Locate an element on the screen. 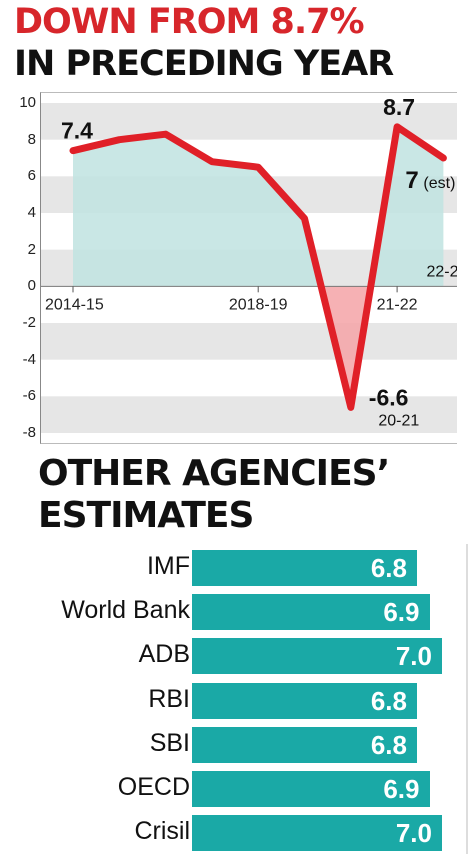  y-tick-label: -2 is located at coordinates (29, 322).